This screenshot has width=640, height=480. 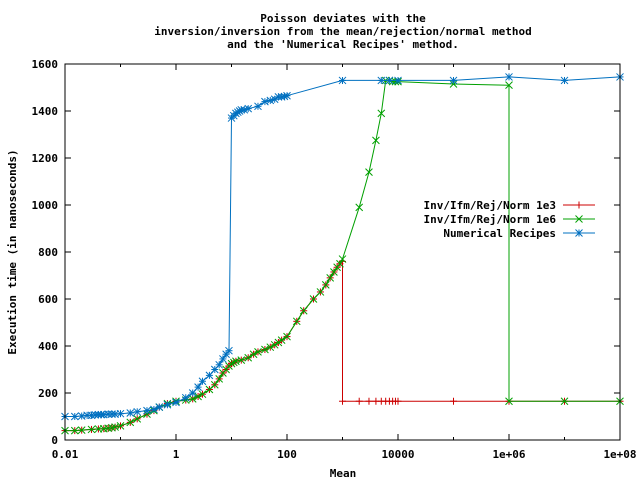 What do you see at coordinates (490, 205) in the screenshot?
I see `legend-label: Inv/Ifm/Rej/Norm 1e3` at bounding box center [490, 205].